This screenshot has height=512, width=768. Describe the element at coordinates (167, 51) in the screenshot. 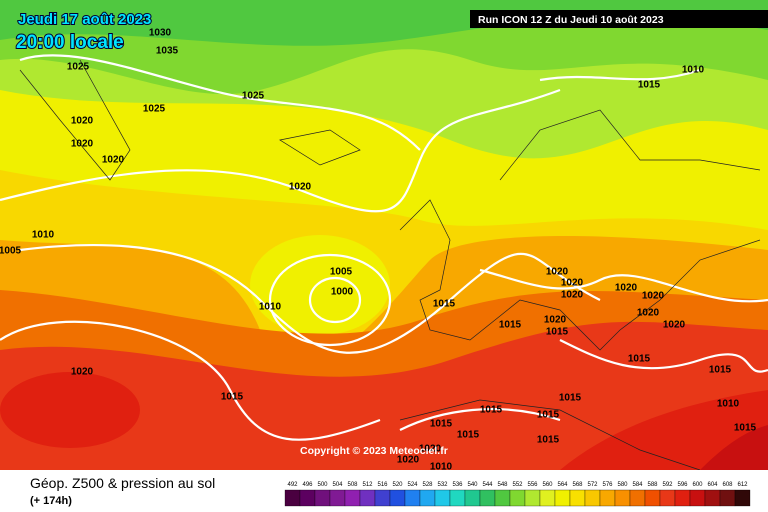

I see `isobar-label: 1035` at that location.